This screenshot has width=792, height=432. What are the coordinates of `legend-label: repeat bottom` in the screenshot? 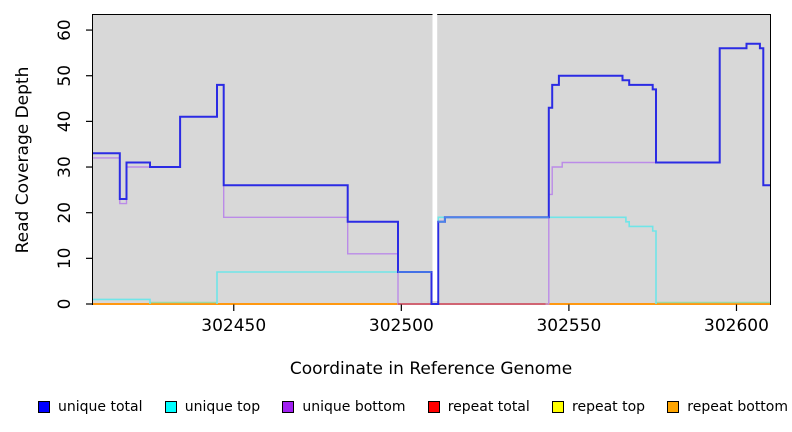 It's located at (737, 407).